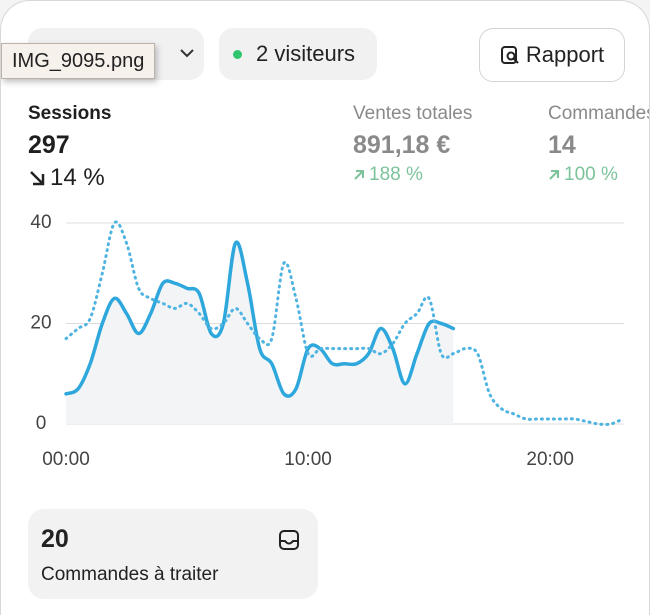 This screenshot has height=615, width=650. I want to click on metric-label: Sessions, so click(70, 113).